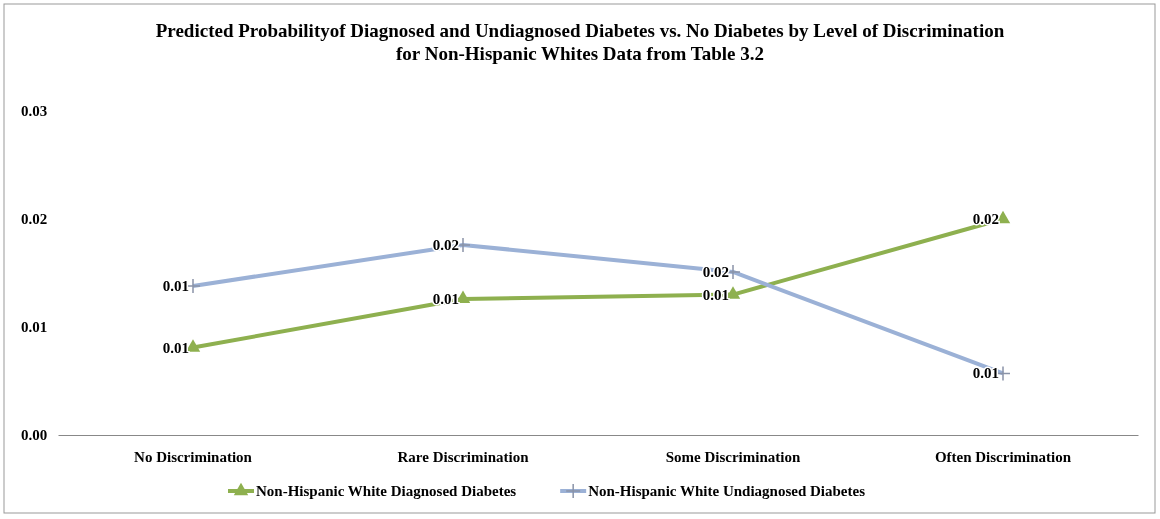 The width and height of the screenshot is (1160, 519). Describe the element at coordinates (580, 42) in the screenshot. I see `chart-title: Predicted Probabilityof Diagnosed and Undiagnosed Diabetes vs. No Diabetes by Level of Discrimination for Non-Hispanic Whites Data from Table 3.2` at that location.